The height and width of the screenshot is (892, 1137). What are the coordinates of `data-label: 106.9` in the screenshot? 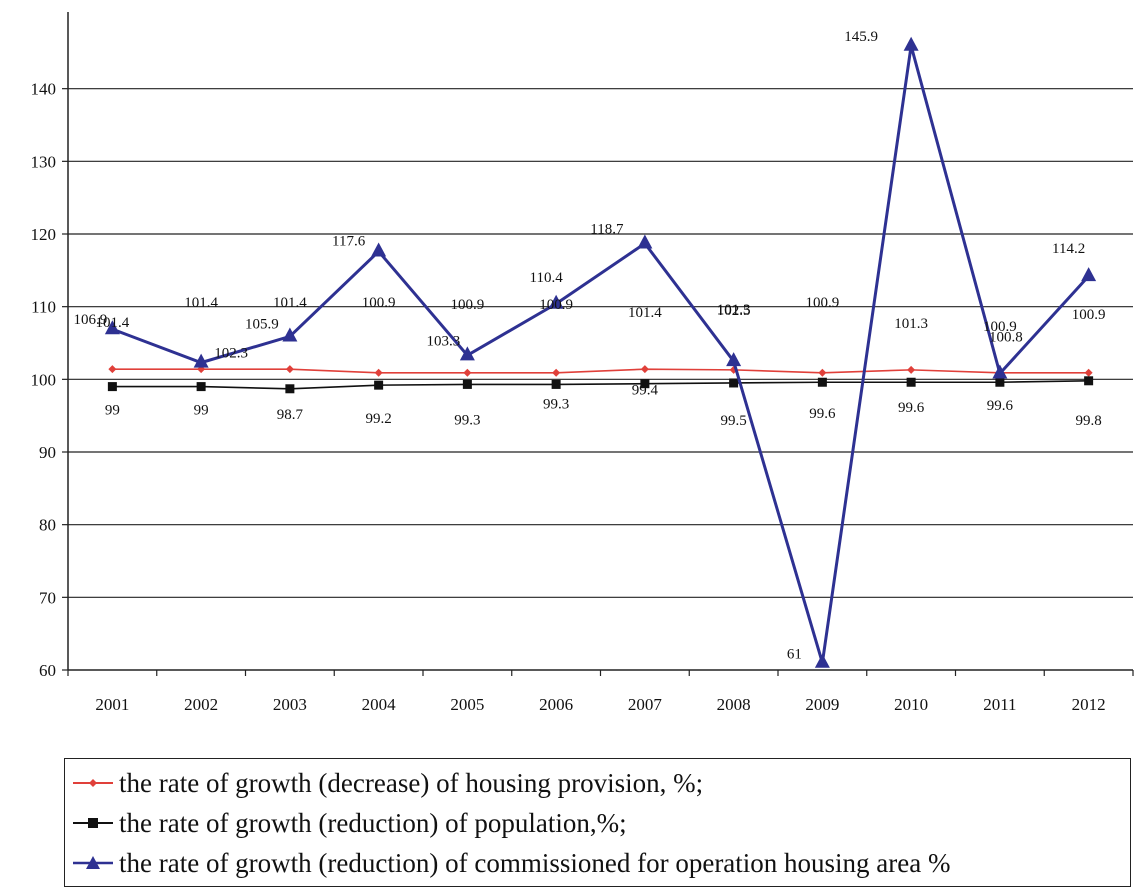 It's located at (91, 320).